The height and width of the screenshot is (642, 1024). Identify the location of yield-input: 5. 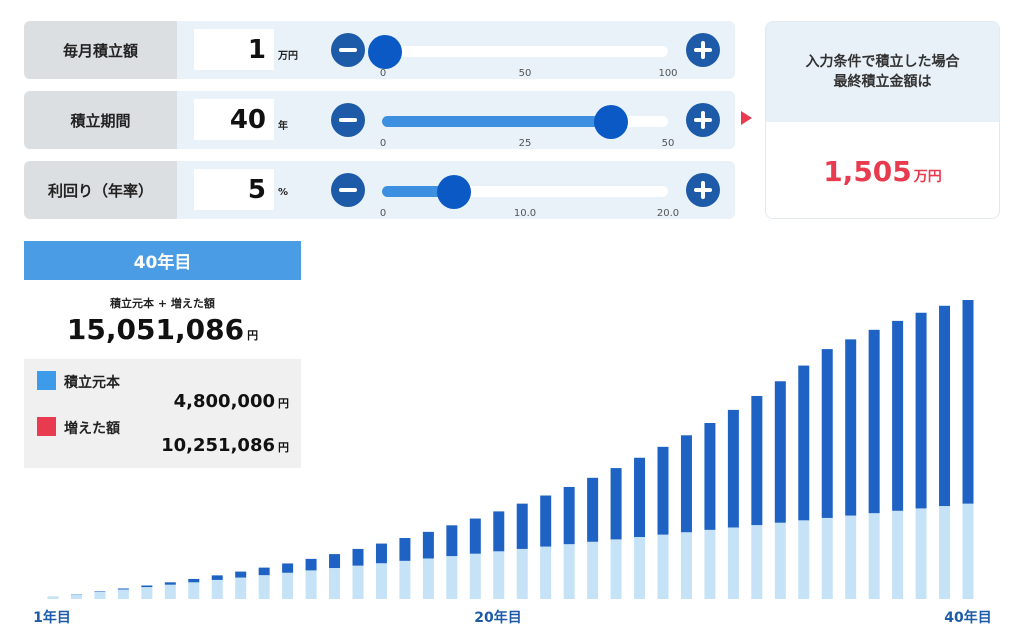
(234, 189).